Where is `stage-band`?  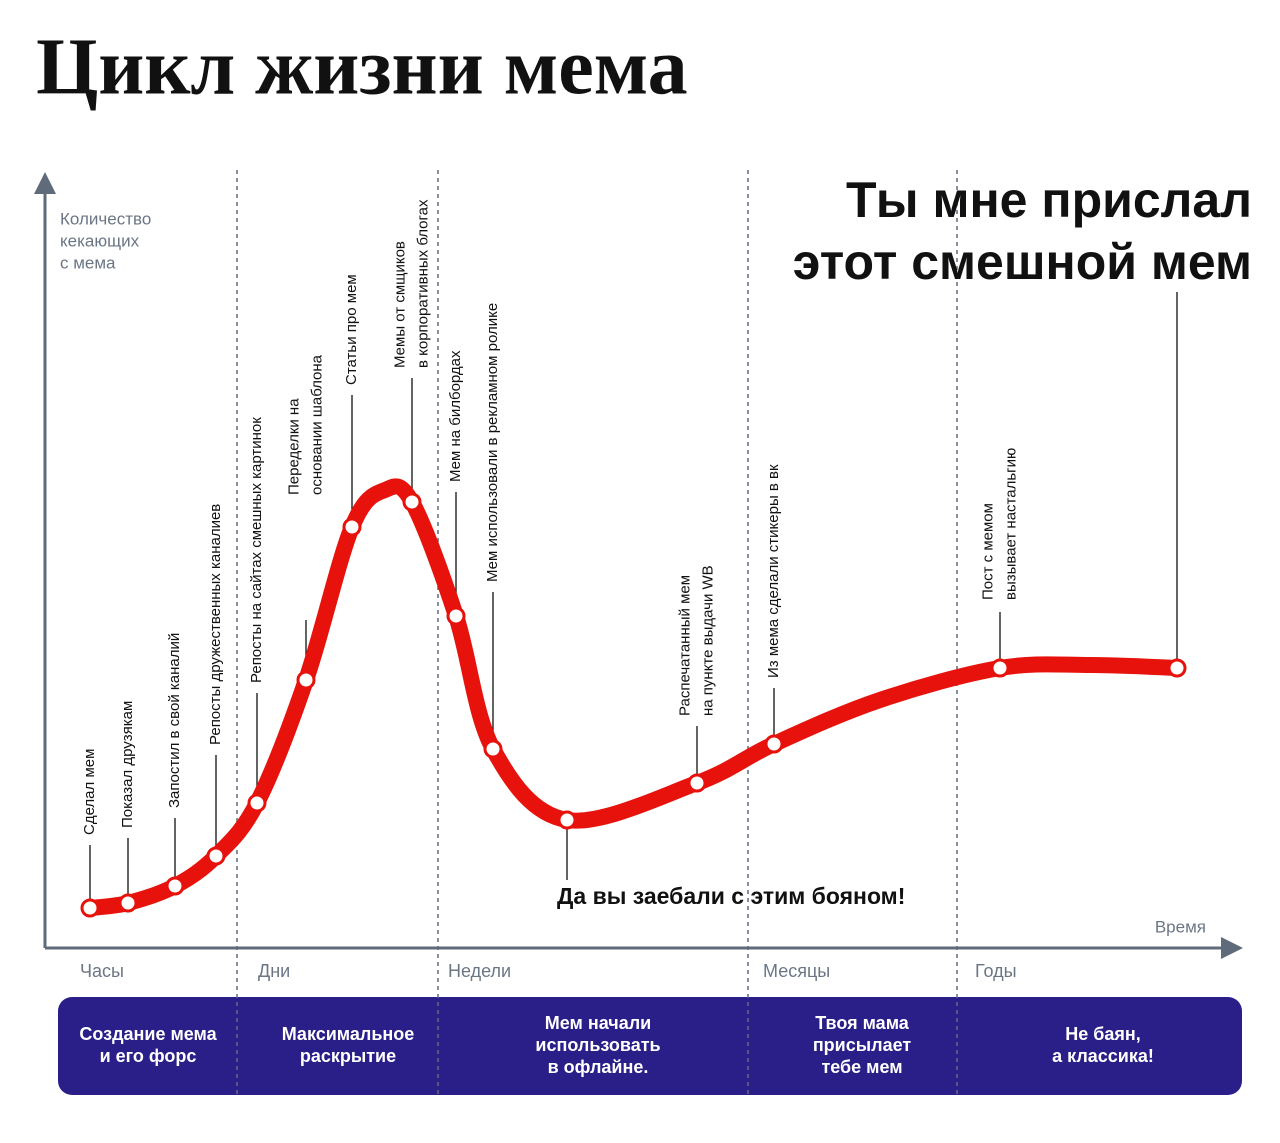
stage-band is located at coordinates (650, 1046).